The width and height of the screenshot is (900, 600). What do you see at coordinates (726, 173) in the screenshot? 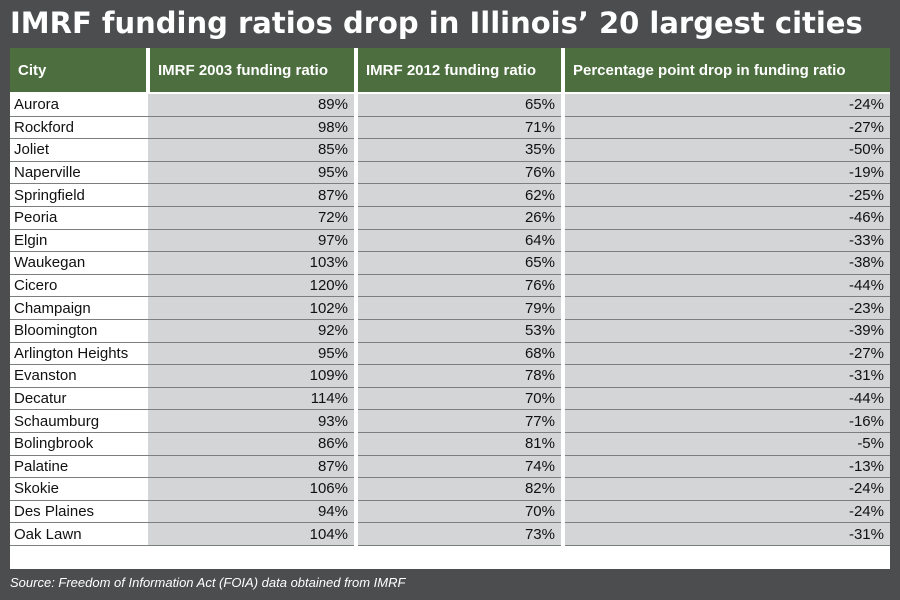
I see `drop-cell: -19%` at bounding box center [726, 173].